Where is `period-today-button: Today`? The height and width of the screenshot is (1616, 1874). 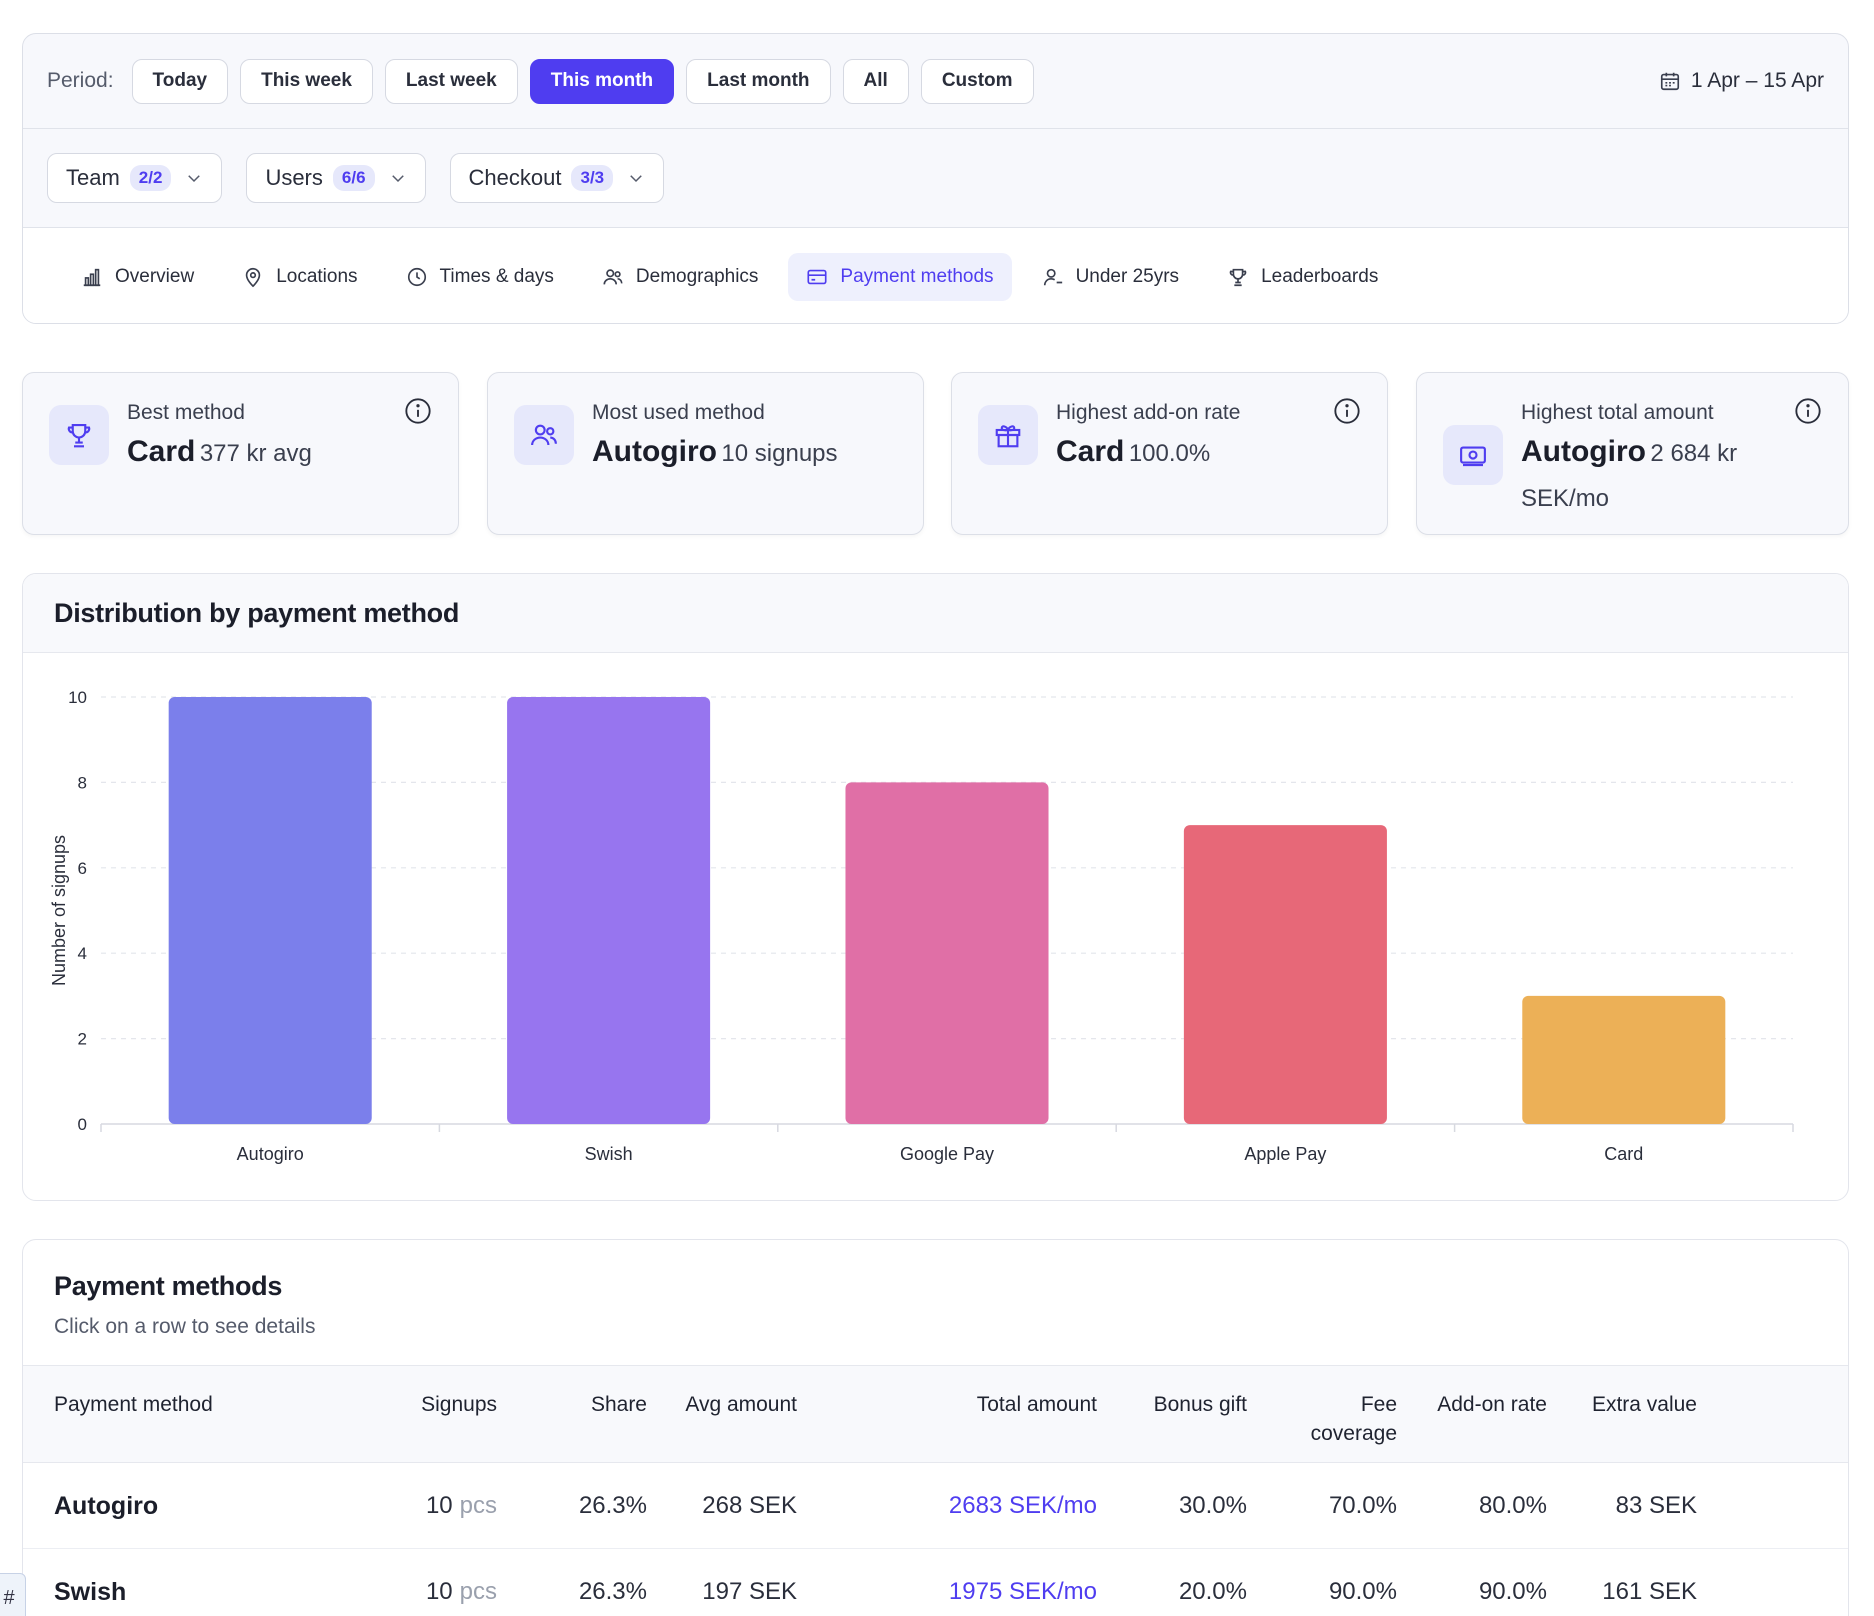 period-today-button: Today is located at coordinates (180, 81).